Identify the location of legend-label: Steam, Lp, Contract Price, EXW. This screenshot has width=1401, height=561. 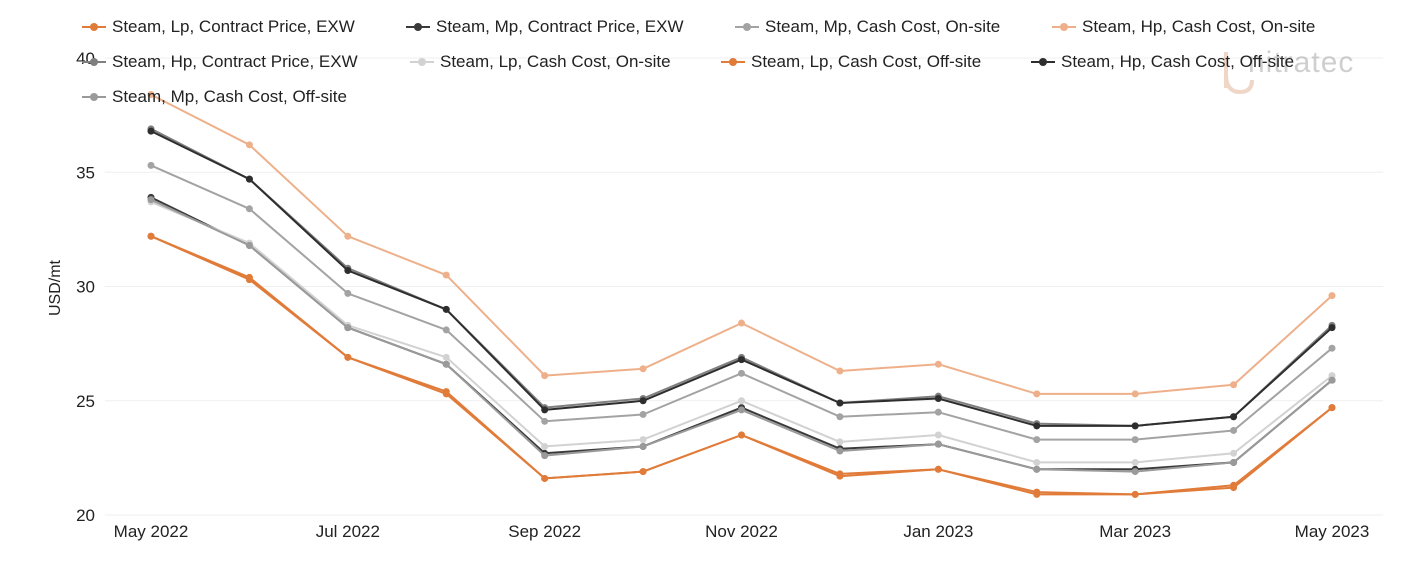
(233, 26).